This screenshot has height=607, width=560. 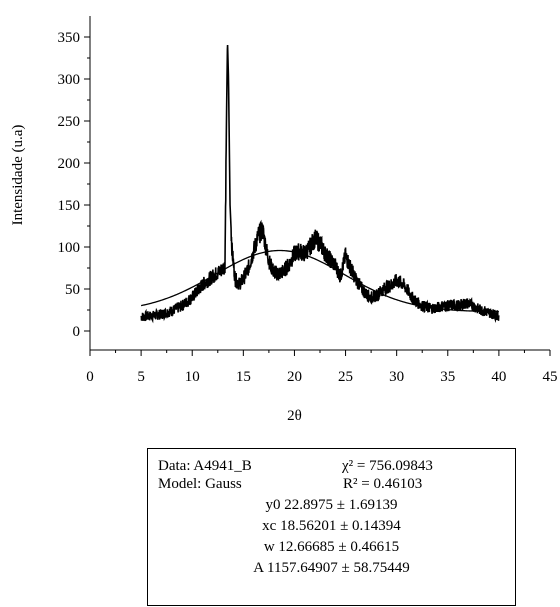 I want to click on x-tick-label: 35, so click(x=447, y=377).